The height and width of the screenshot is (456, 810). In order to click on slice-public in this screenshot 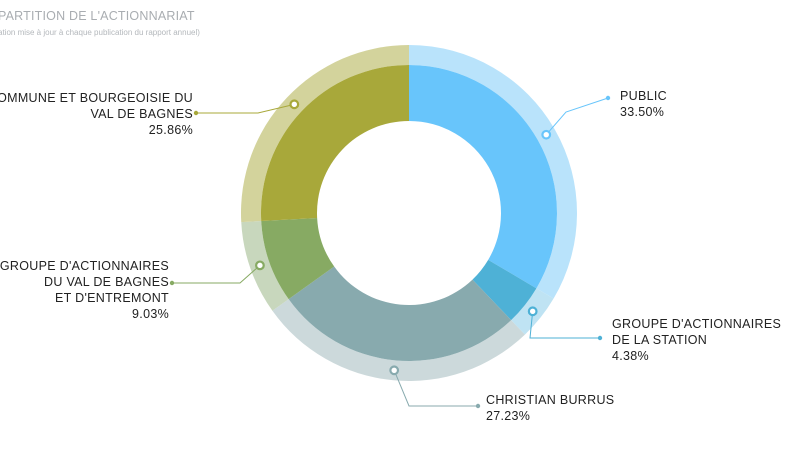, I will do `click(483, 177)`.